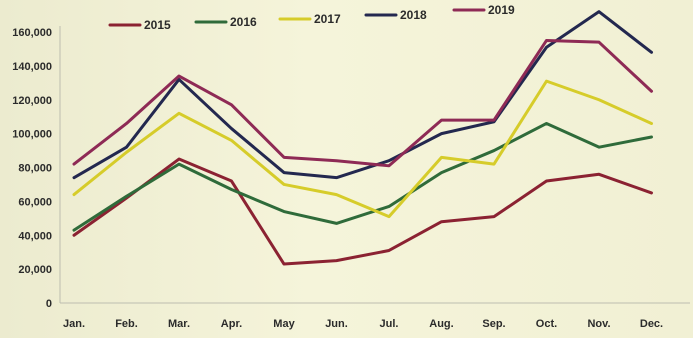  I want to click on y-tick-label: 120,000, so click(32, 101).